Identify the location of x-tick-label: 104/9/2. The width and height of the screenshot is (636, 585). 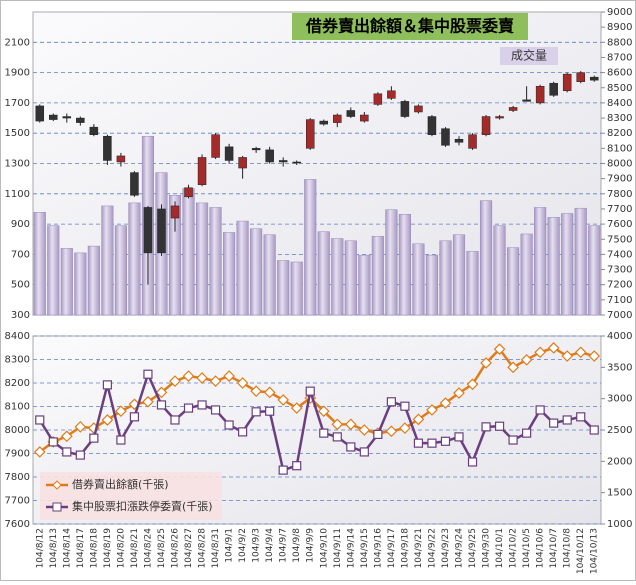
(243, 545).